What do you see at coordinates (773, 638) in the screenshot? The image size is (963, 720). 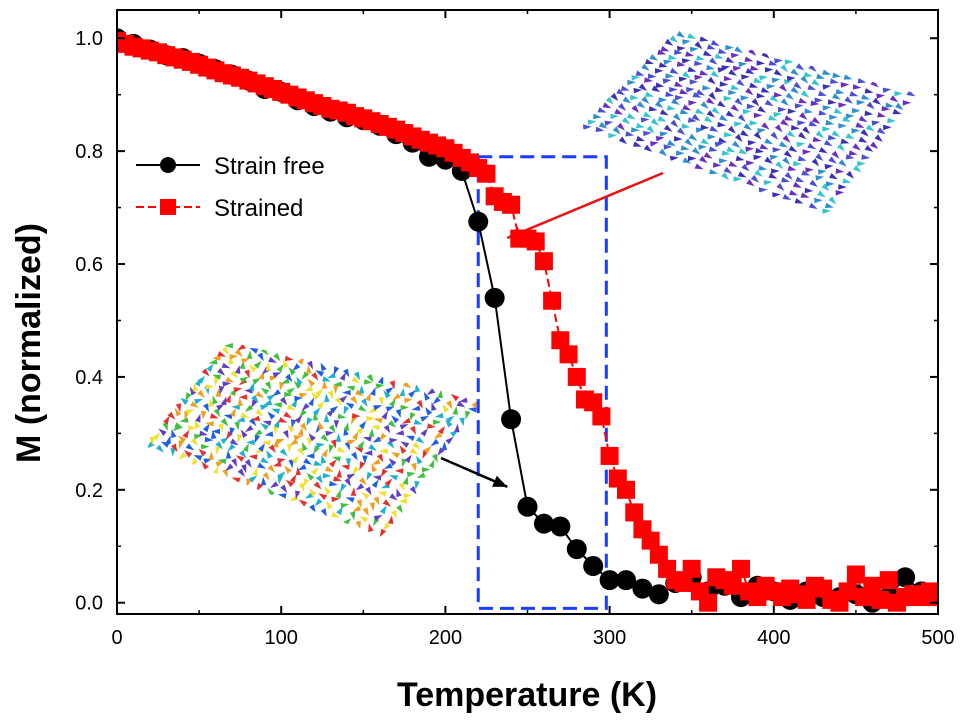 I see `x-tick-label: 400` at bounding box center [773, 638].